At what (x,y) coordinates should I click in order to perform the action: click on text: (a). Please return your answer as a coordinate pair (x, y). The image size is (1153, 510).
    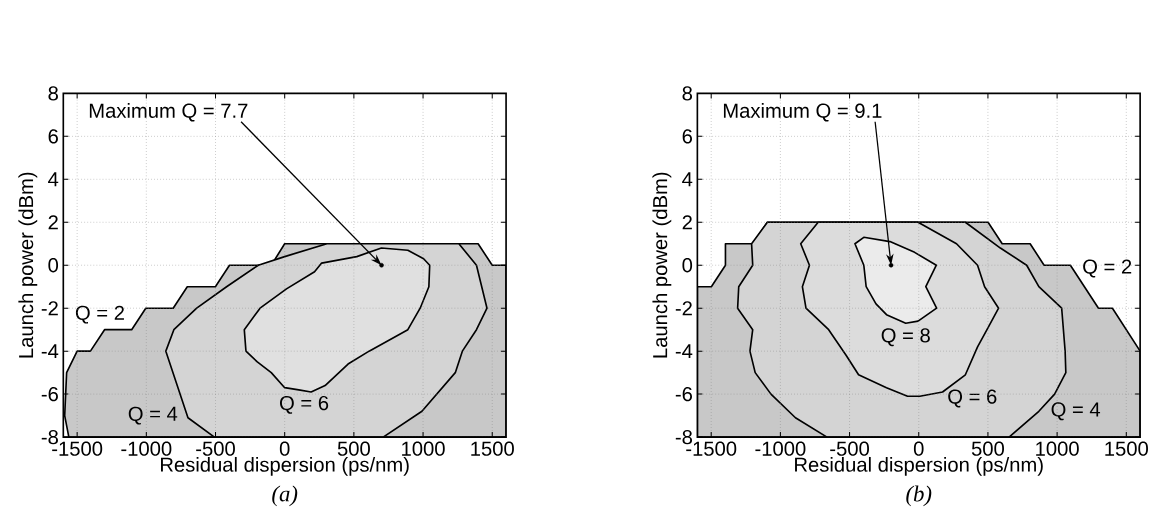
    Looking at the image, I should click on (285, 495).